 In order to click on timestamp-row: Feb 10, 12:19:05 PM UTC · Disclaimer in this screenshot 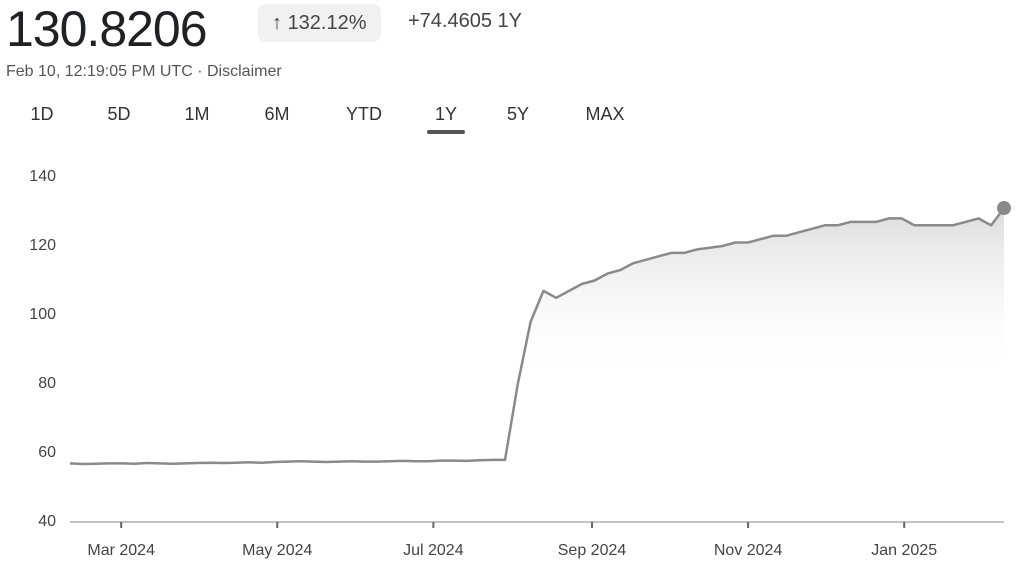, I will do `click(144, 72)`.